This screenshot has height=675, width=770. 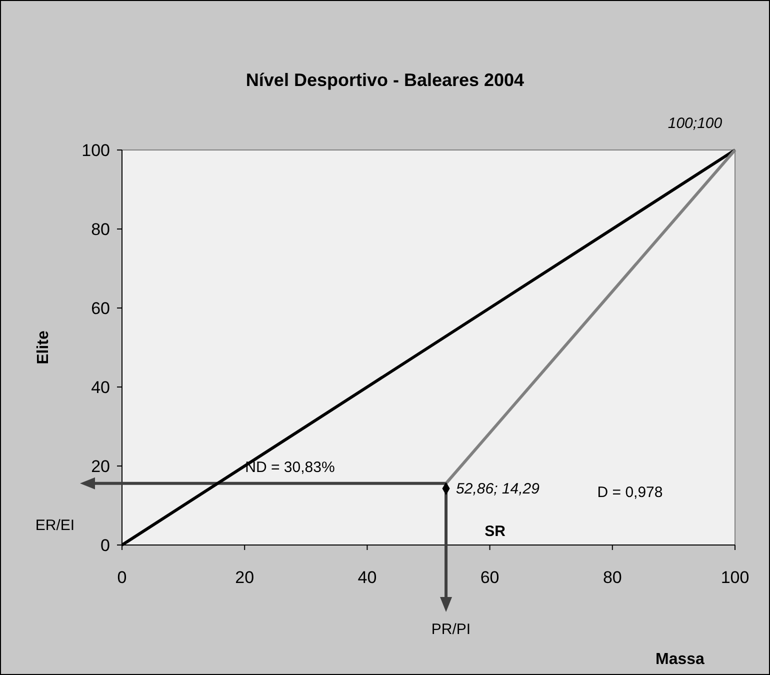 What do you see at coordinates (96, 150) in the screenshot?
I see `y-tick-label: 100` at bounding box center [96, 150].